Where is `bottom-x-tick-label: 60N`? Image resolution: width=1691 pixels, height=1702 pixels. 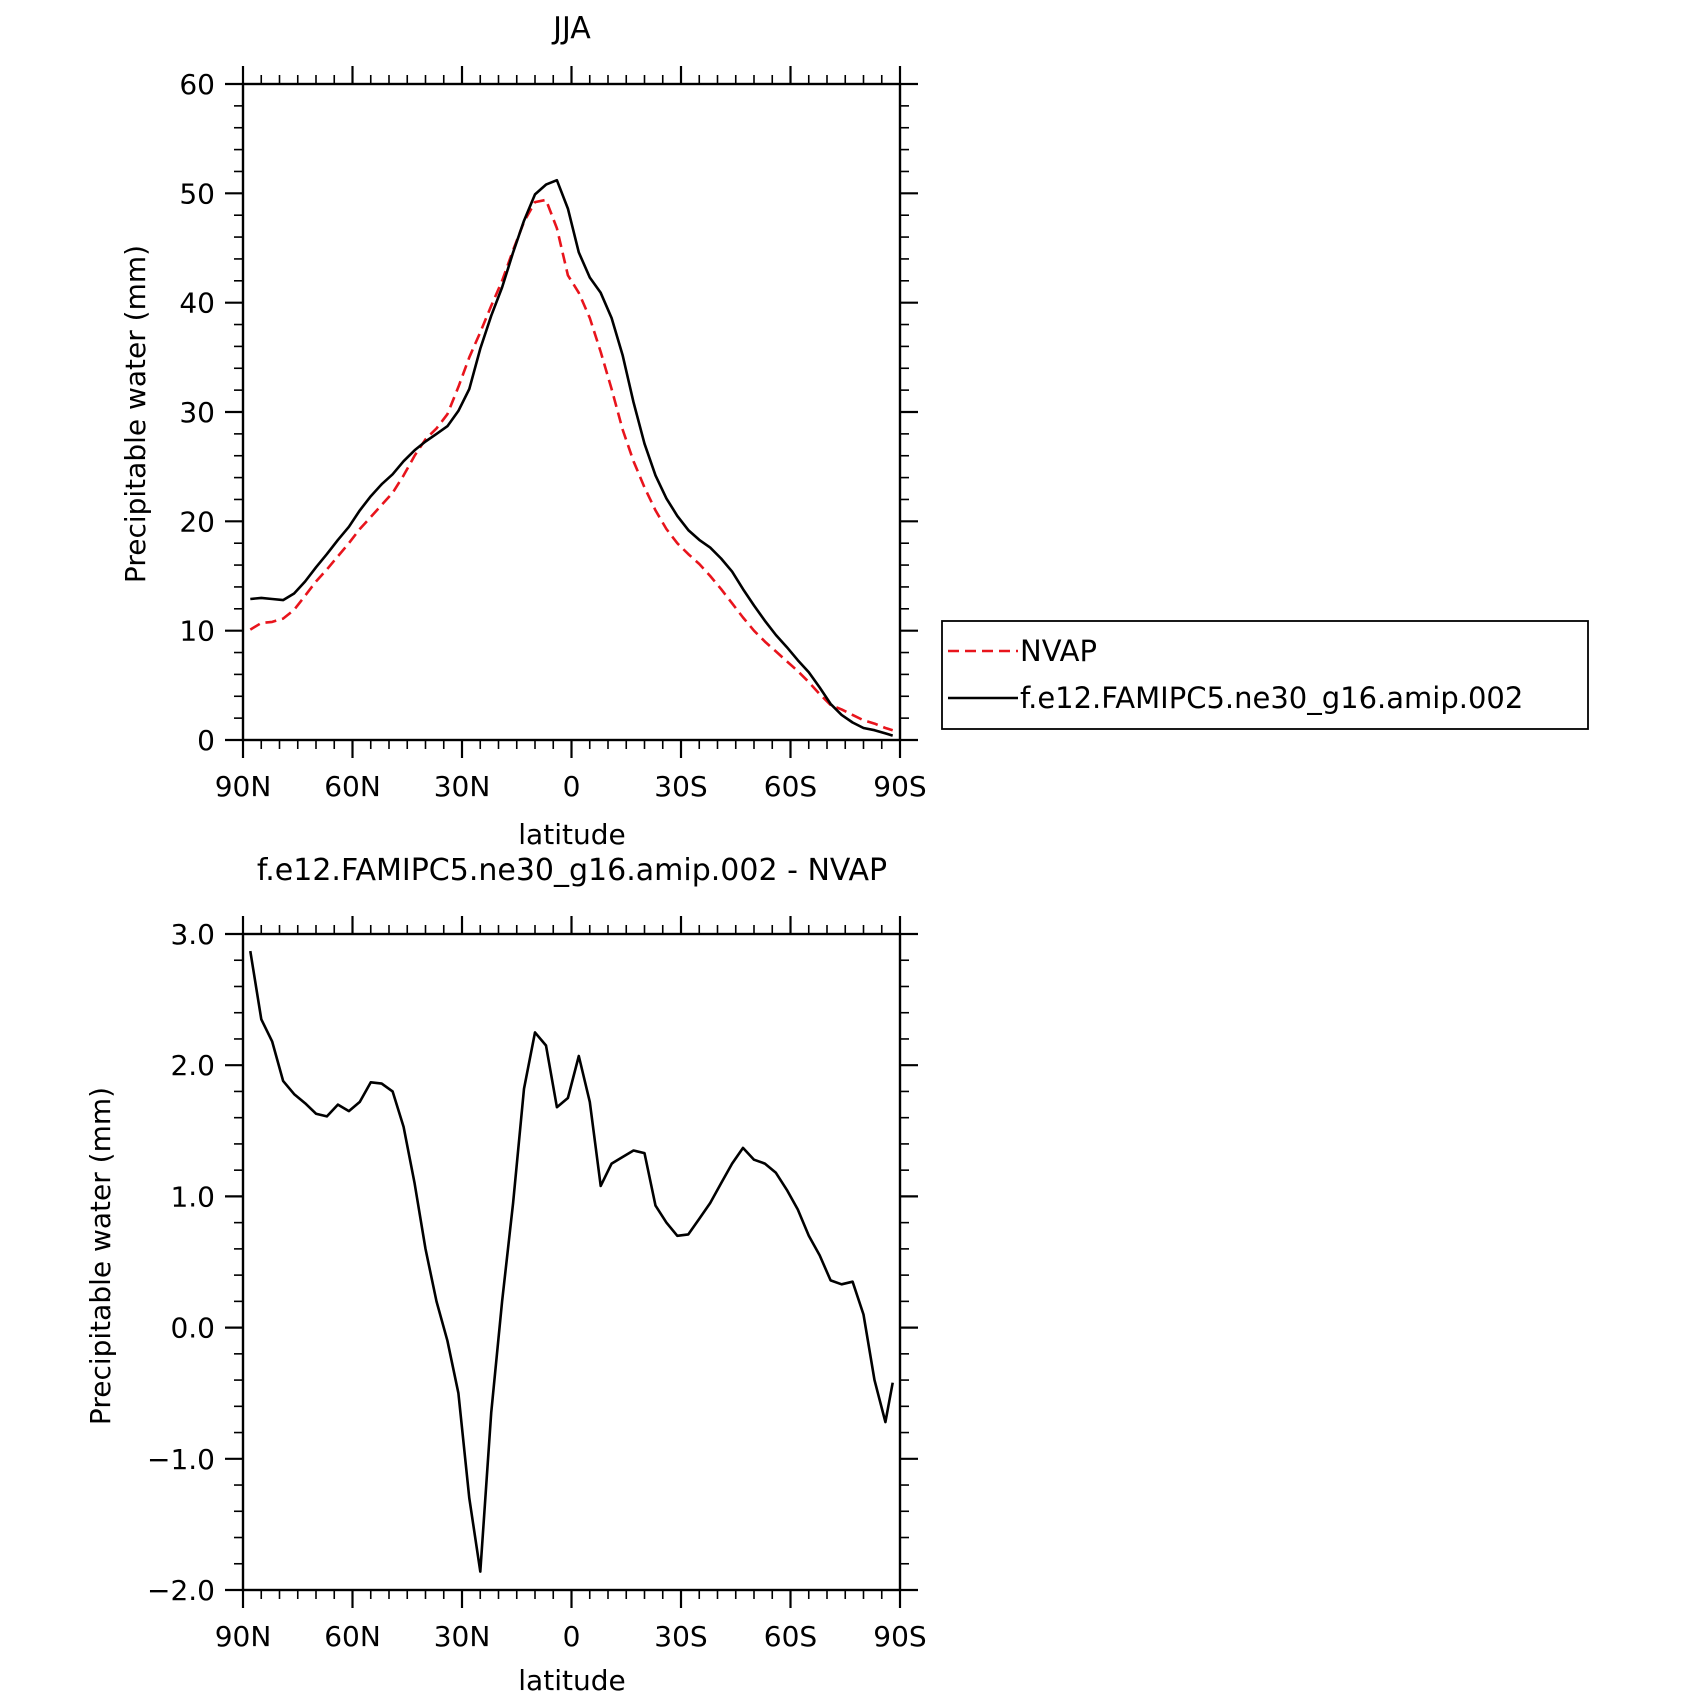
bottom-x-tick-label: 60N is located at coordinates (352, 1636).